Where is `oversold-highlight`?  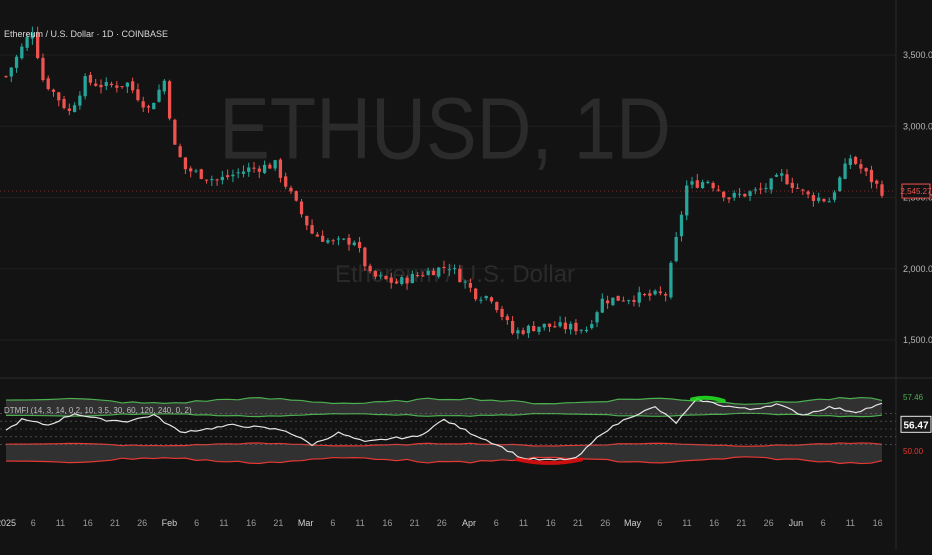
oversold-highlight is located at coordinates (549, 461).